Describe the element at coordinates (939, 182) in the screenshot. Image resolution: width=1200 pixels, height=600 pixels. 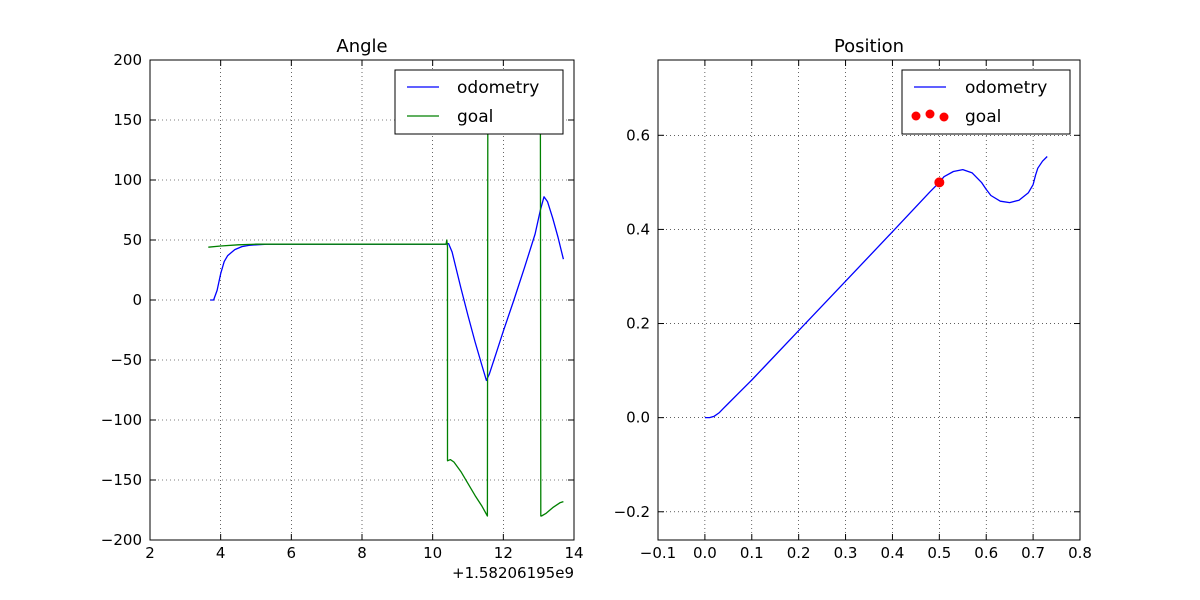
I see `position-series-goal-point` at that location.